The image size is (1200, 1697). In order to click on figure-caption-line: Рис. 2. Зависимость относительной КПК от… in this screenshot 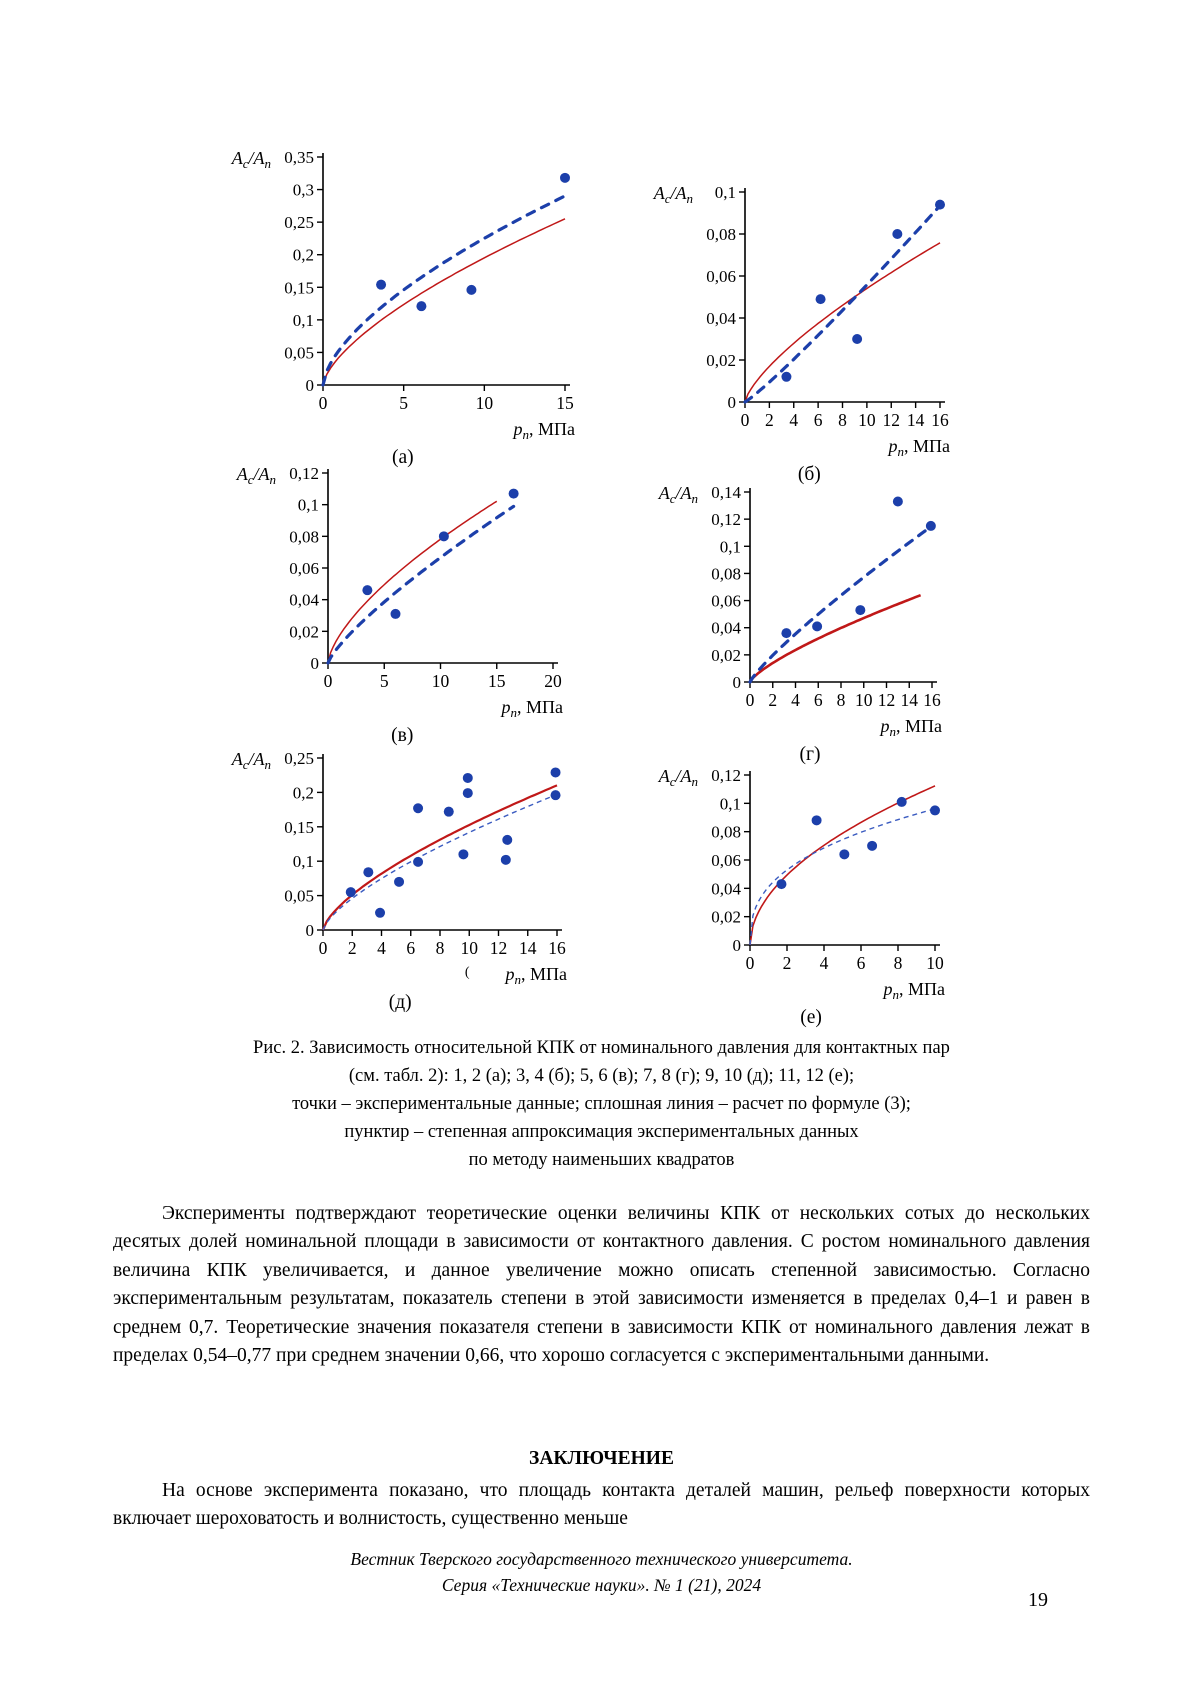, I will do `click(601, 1048)`.